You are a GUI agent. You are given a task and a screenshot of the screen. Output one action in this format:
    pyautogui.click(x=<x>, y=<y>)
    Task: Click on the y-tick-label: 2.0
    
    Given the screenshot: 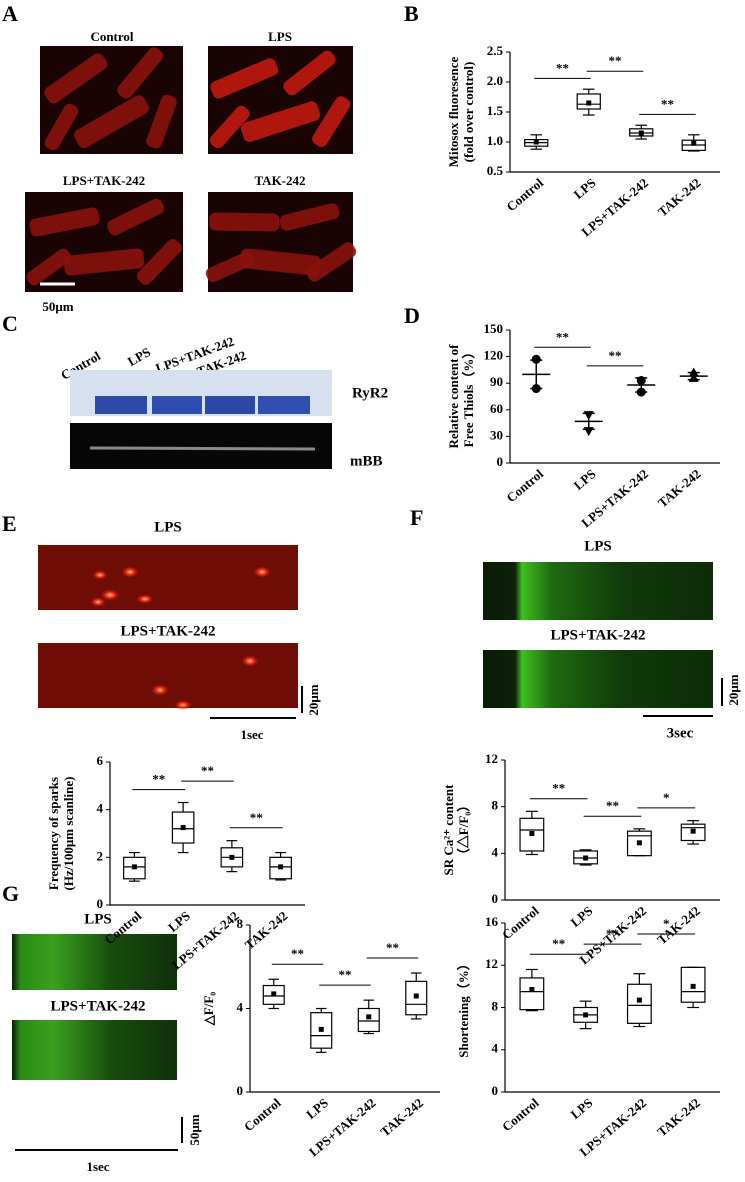 What is the action you would take?
    pyautogui.click(x=495, y=80)
    